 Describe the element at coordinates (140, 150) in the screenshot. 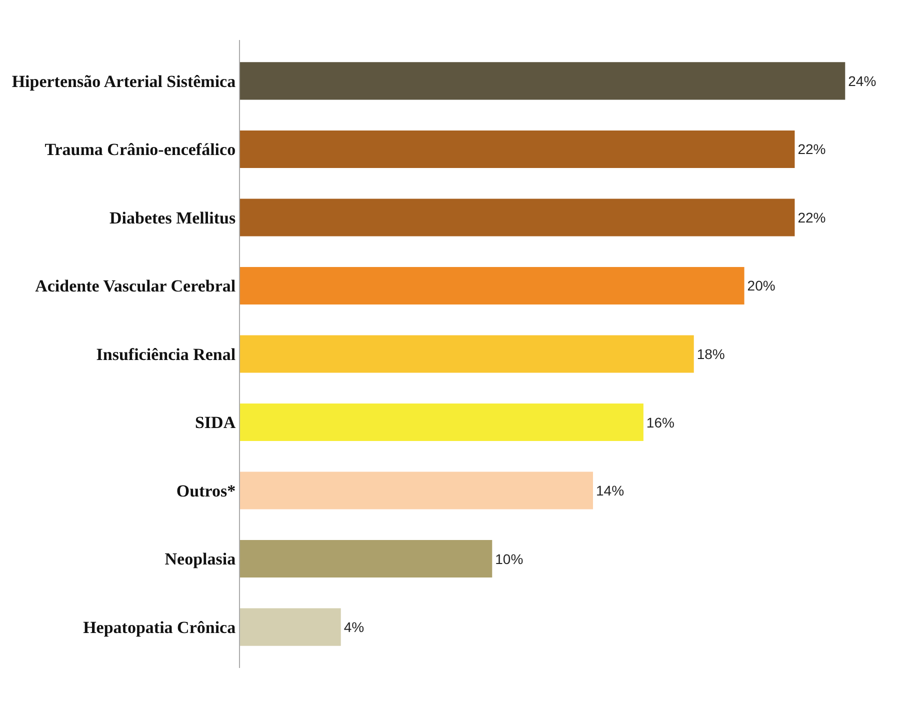

I see `y-tick-label: Trauma Crânio-encefálico` at that location.